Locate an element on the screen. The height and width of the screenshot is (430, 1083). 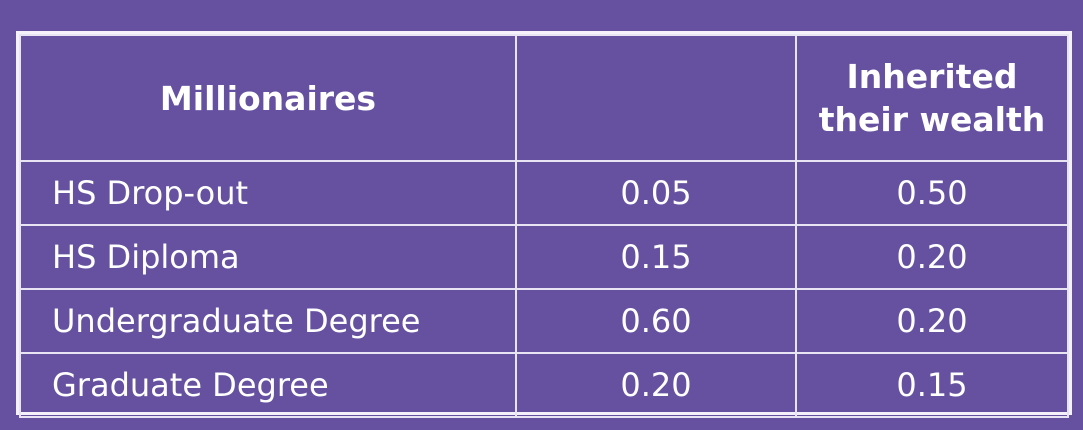
header-millionaires: Millionaires is located at coordinates (268, 98).